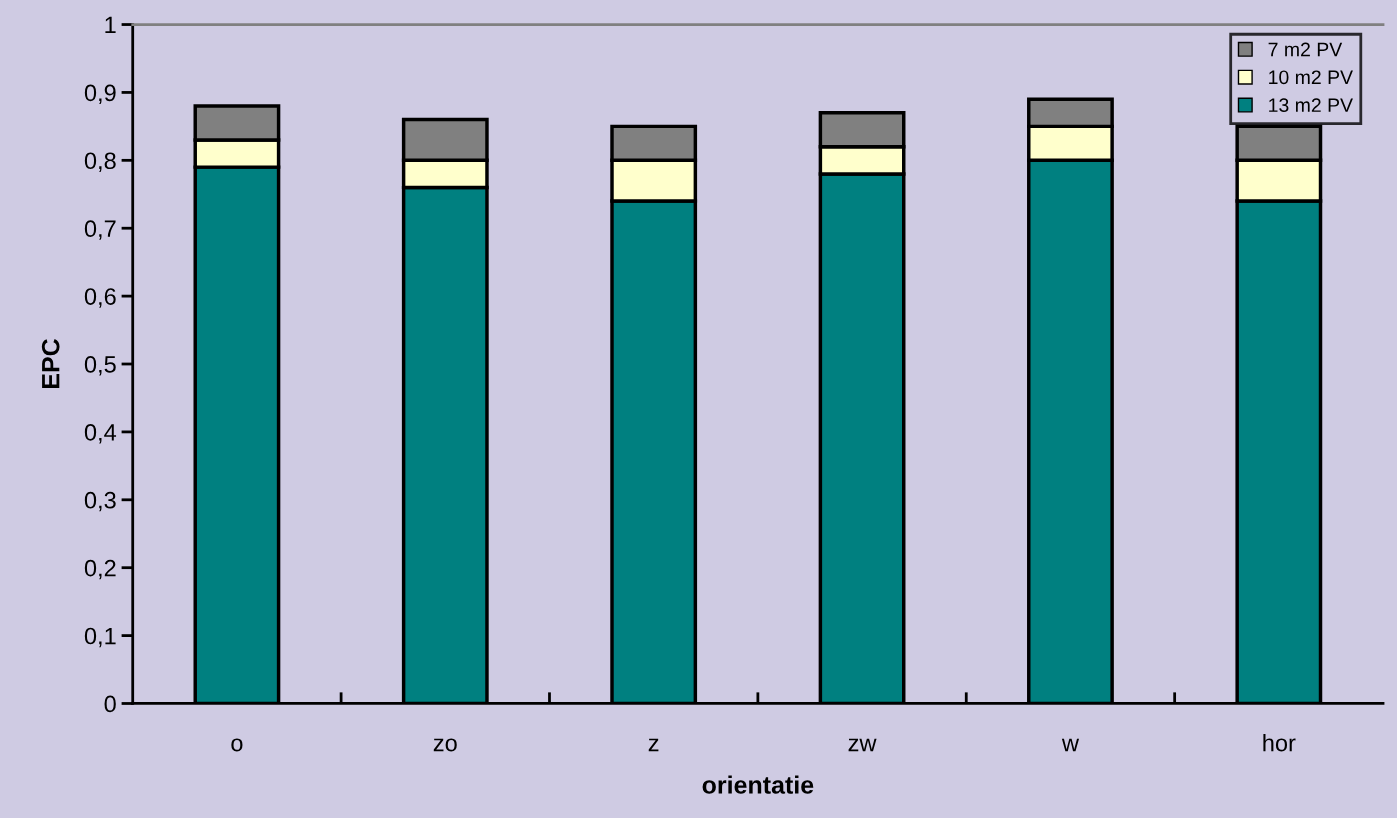 The height and width of the screenshot is (818, 1397). What do you see at coordinates (1070, 745) in the screenshot?
I see `x-tick-label: w` at bounding box center [1070, 745].